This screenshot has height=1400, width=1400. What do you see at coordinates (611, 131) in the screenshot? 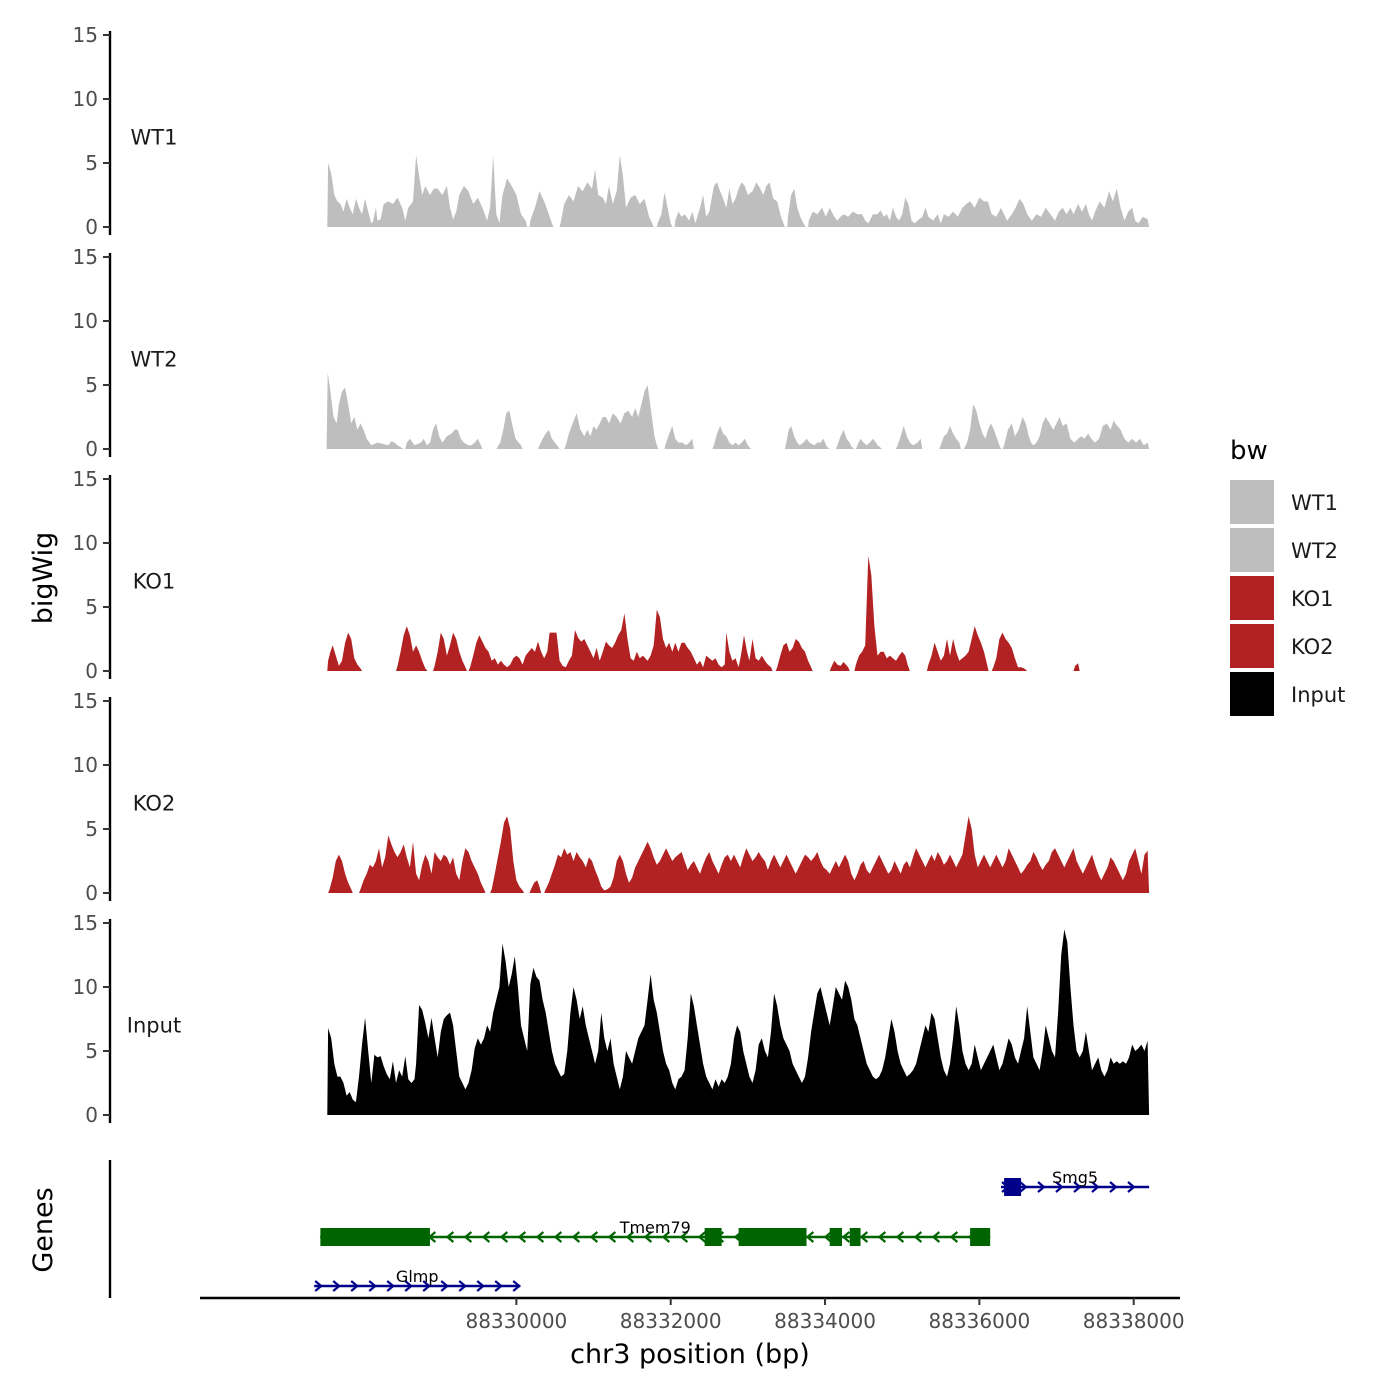
I see `track-wt1: 0 5 10 15 WT1` at bounding box center [611, 131].